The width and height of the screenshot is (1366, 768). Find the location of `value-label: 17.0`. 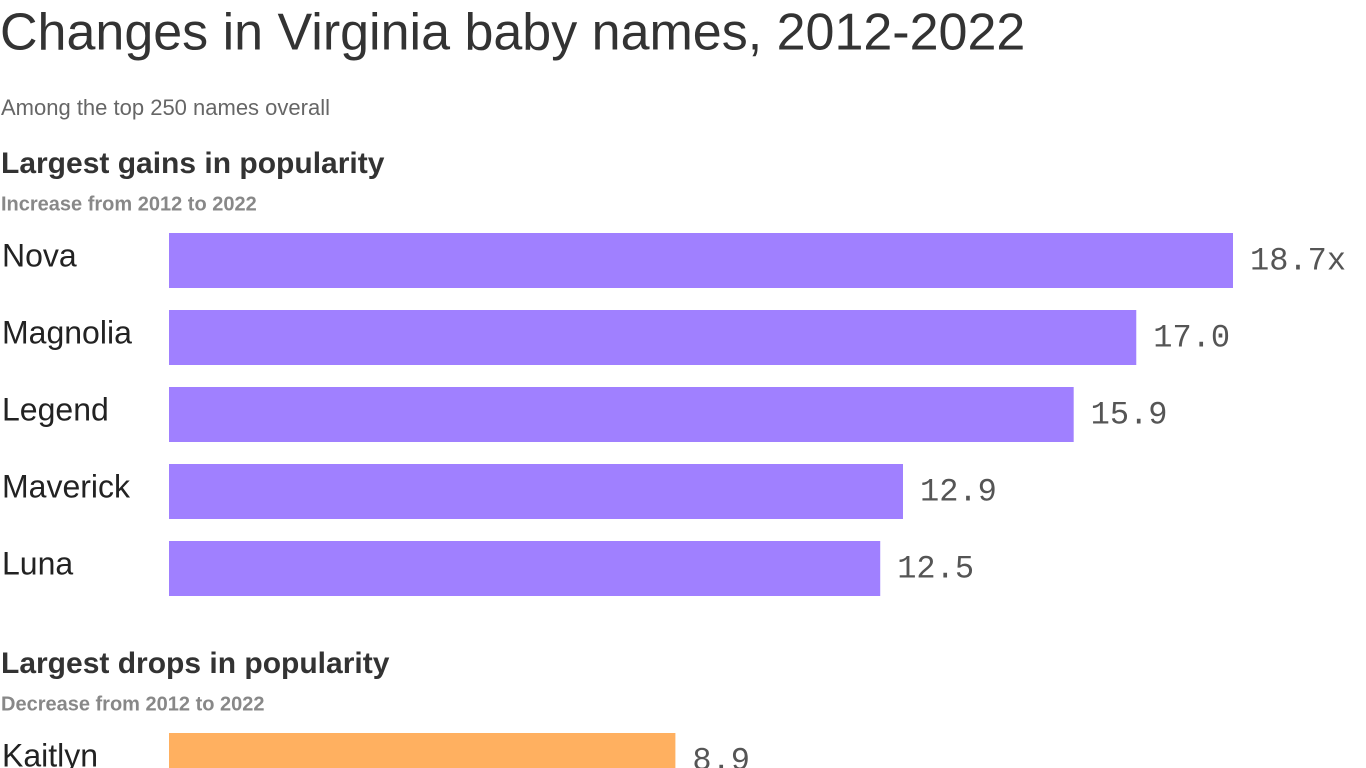

value-label: 17.0 is located at coordinates (1191, 337).